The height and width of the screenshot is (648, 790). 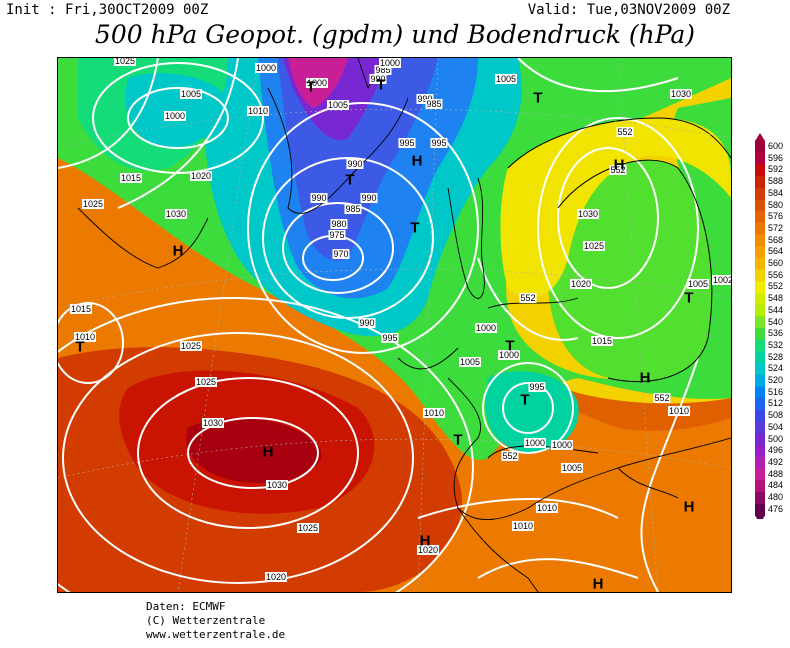 I want to click on legend-value: 504, so click(x=776, y=426).